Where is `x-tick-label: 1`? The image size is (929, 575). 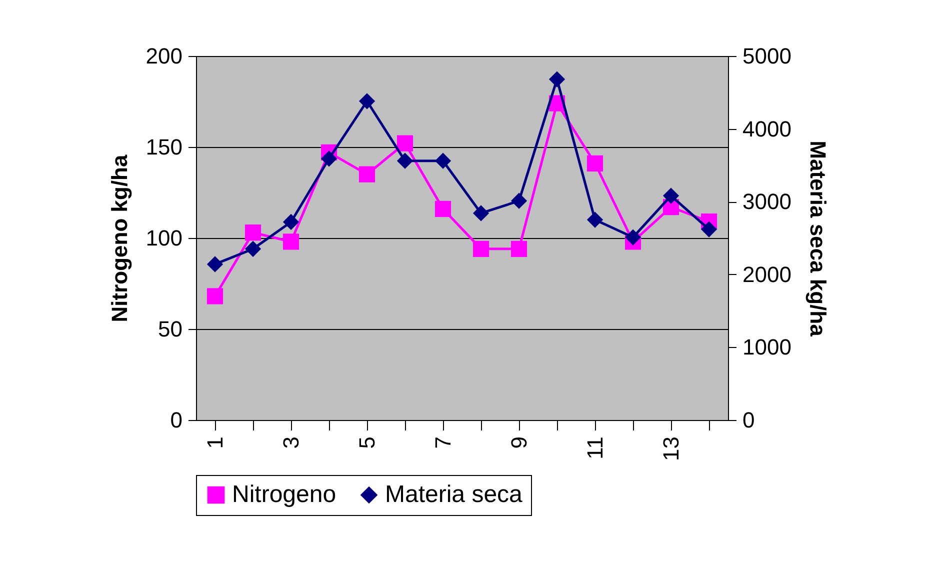 x-tick-label: 1 is located at coordinates (215, 442).